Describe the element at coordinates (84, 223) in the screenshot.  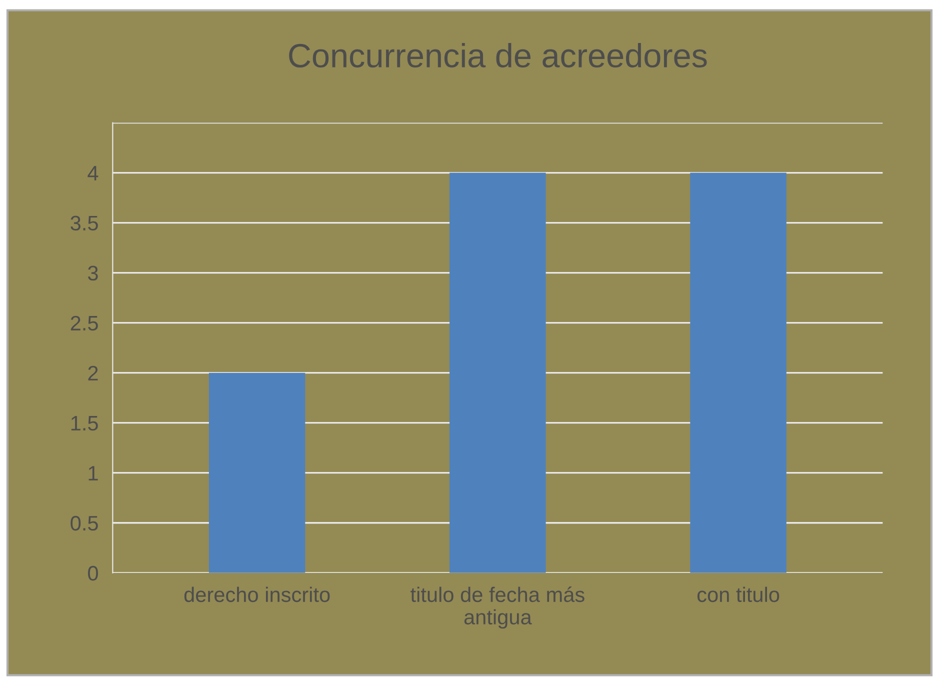
I see `y-tick-label: 3.5` at that location.